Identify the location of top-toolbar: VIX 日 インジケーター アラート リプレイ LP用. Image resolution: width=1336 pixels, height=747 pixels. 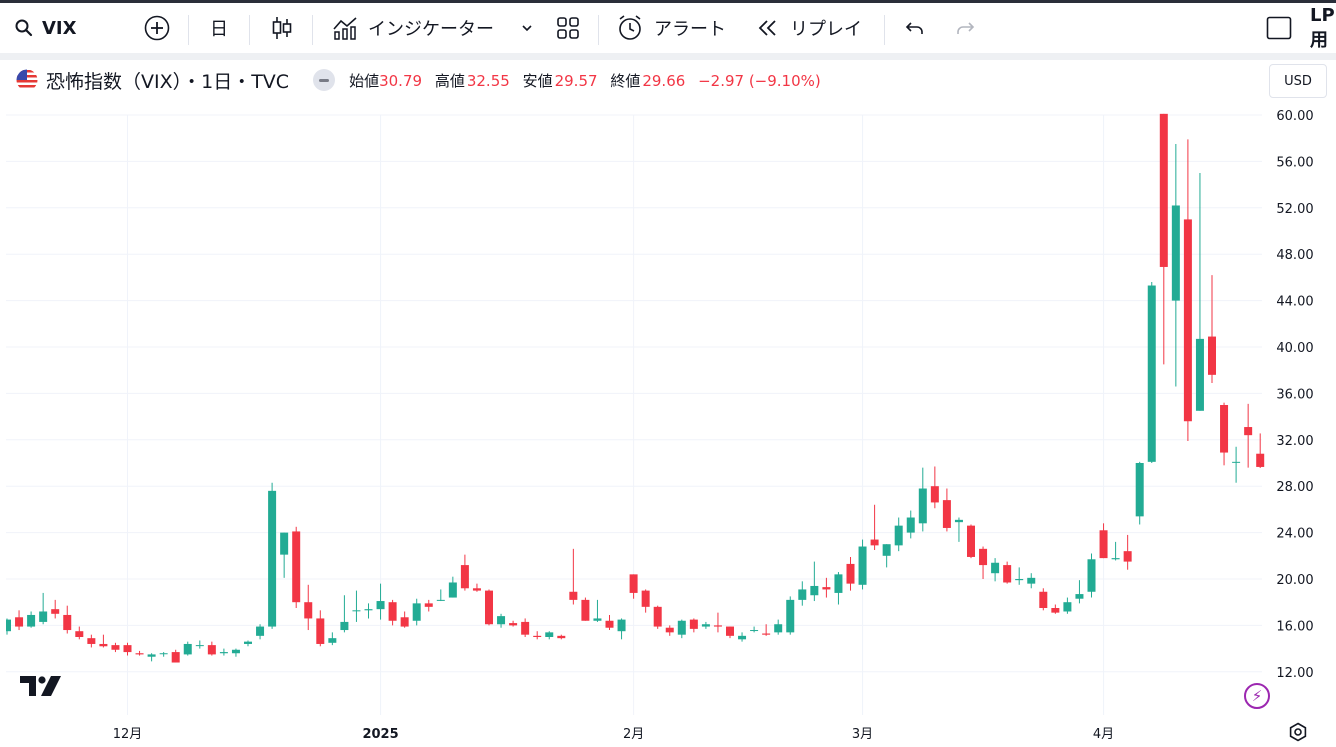
(668, 28).